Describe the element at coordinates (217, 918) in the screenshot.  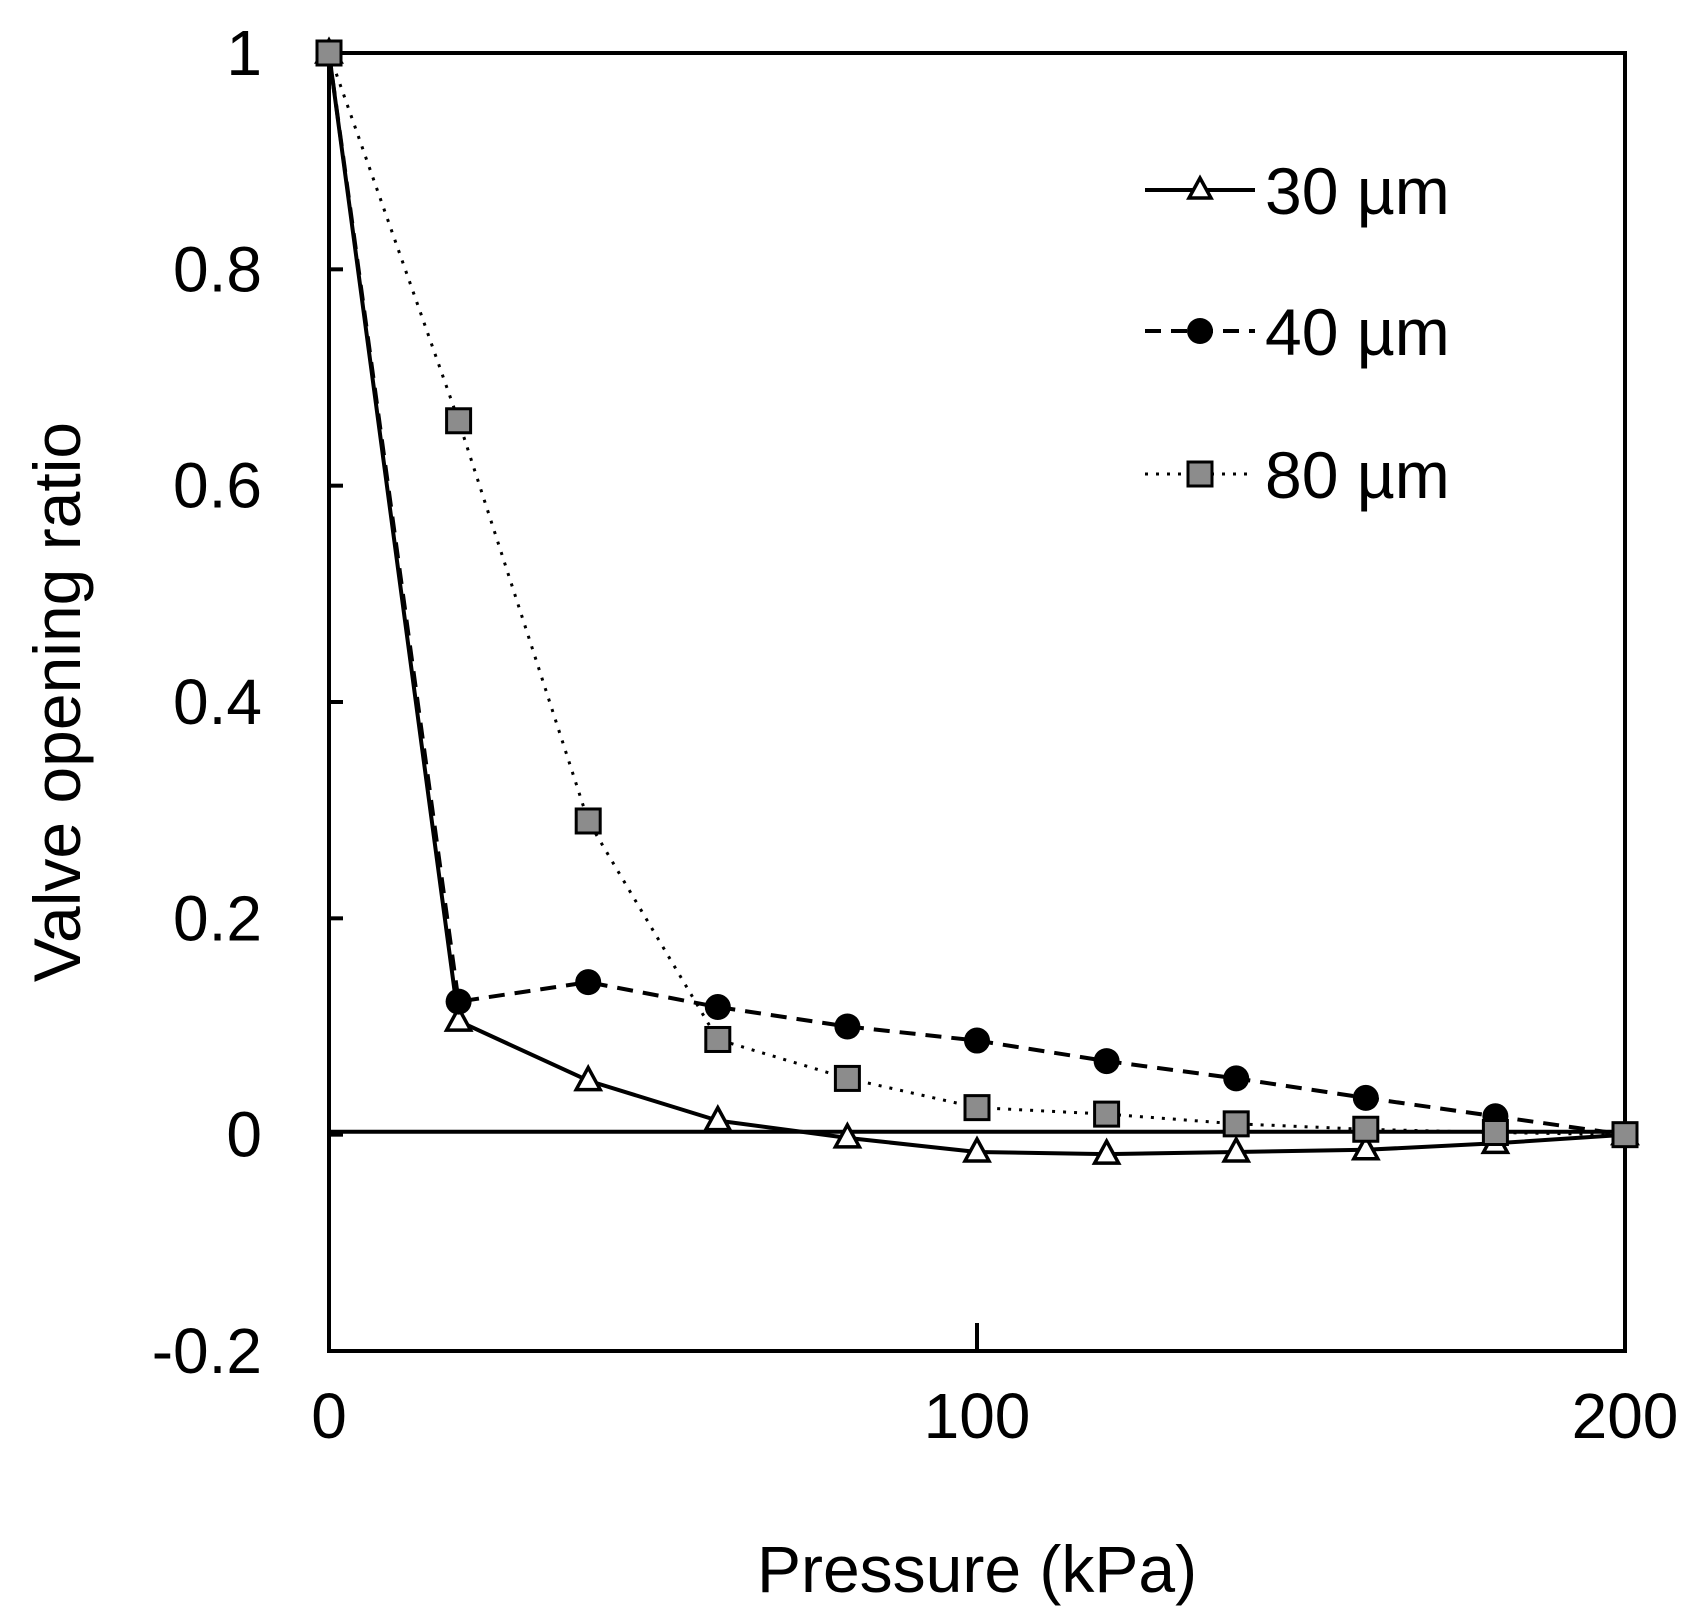
I see `y-tick-label: 0.2` at that location.